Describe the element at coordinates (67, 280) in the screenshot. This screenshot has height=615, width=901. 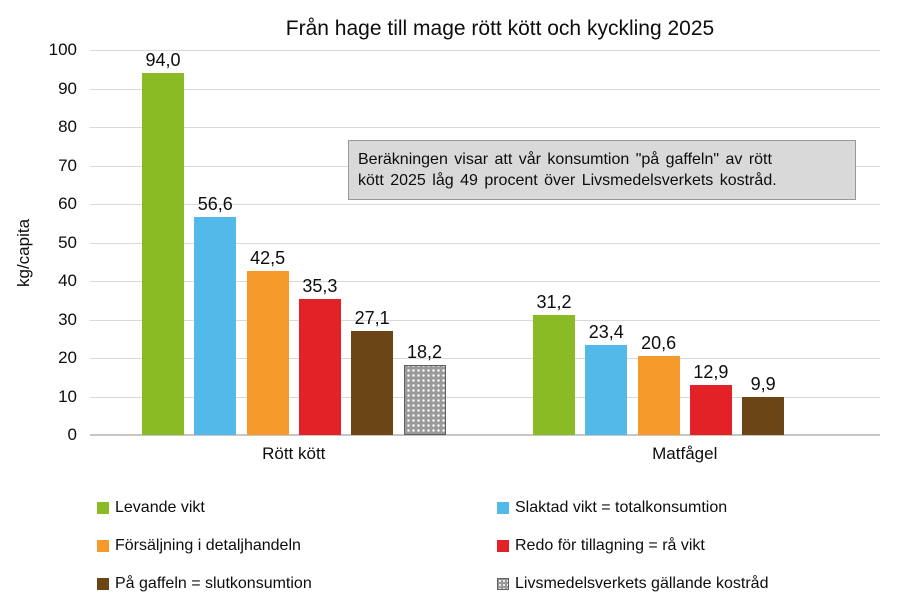
I see `y-tick-label: 40` at that location.